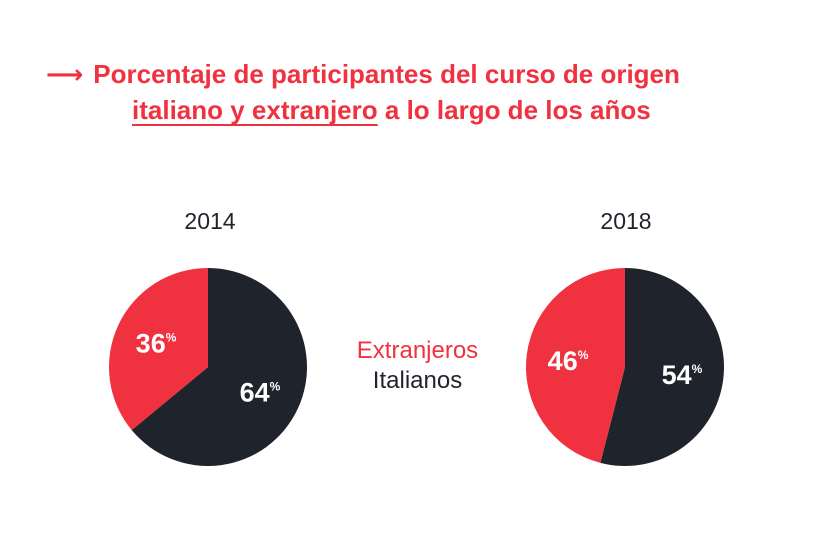  Describe the element at coordinates (275, 386) in the screenshot. I see `pie-2014-label-italianos-unit: %` at that location.